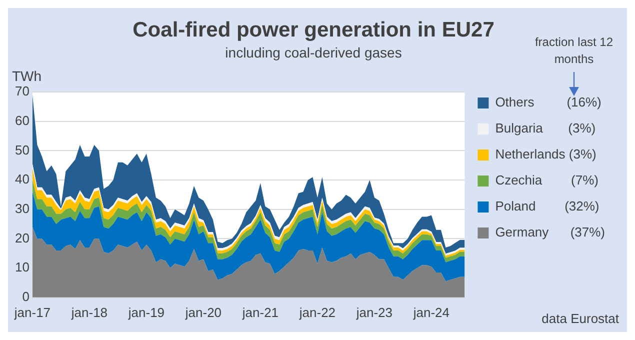  I want to click on x-tick-label: jan-24, so click(431, 312).